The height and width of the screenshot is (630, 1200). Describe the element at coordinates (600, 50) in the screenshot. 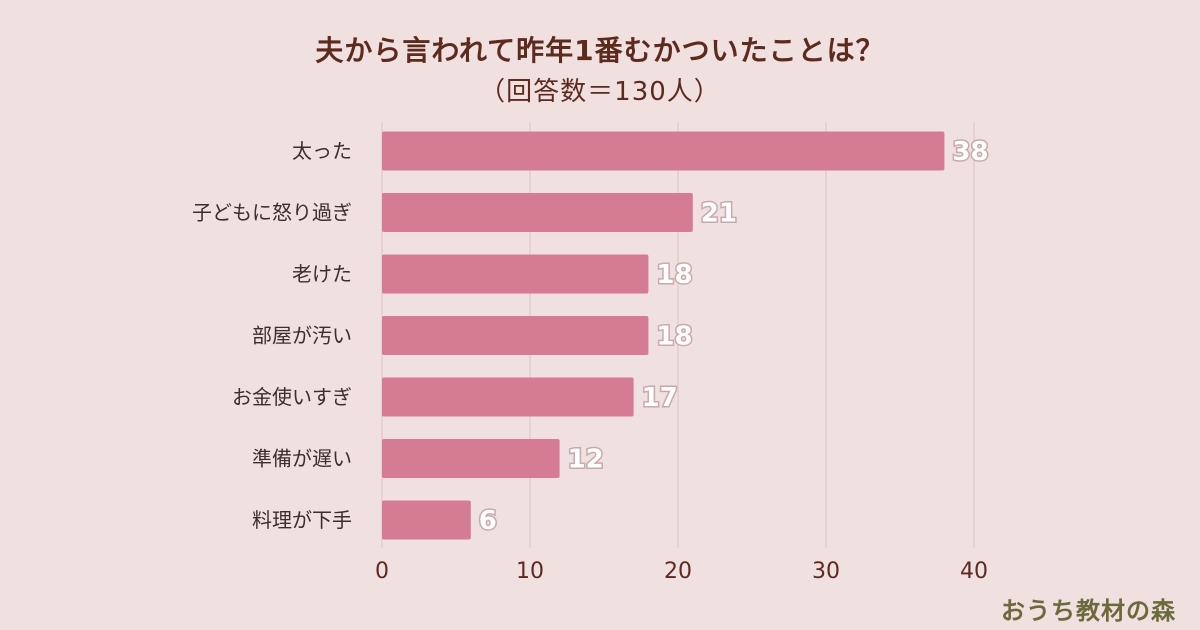

I see `chart-title: 夫から言われて昨年1番むかついたことは？` at that location.